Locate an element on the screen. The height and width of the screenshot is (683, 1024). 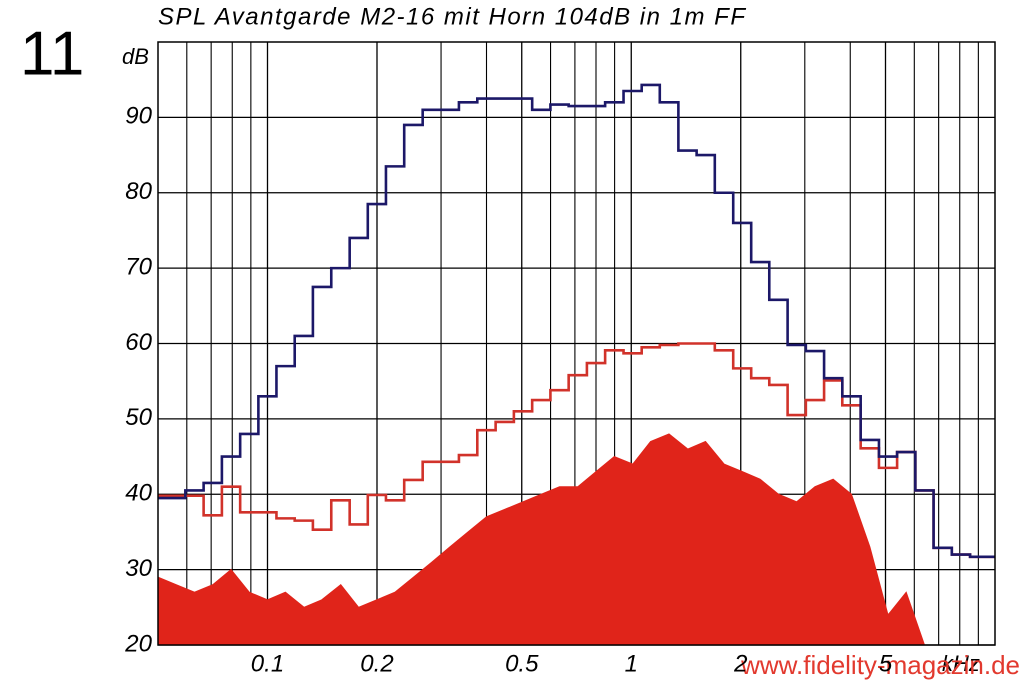
x-tick-label: 1 is located at coordinates (631, 663).